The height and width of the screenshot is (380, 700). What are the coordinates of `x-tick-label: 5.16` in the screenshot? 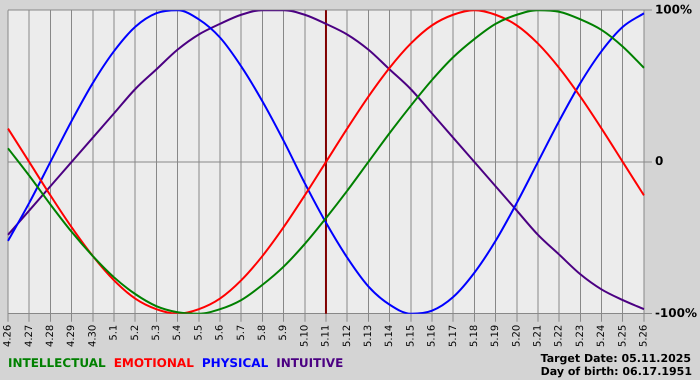 It's located at (432, 335).